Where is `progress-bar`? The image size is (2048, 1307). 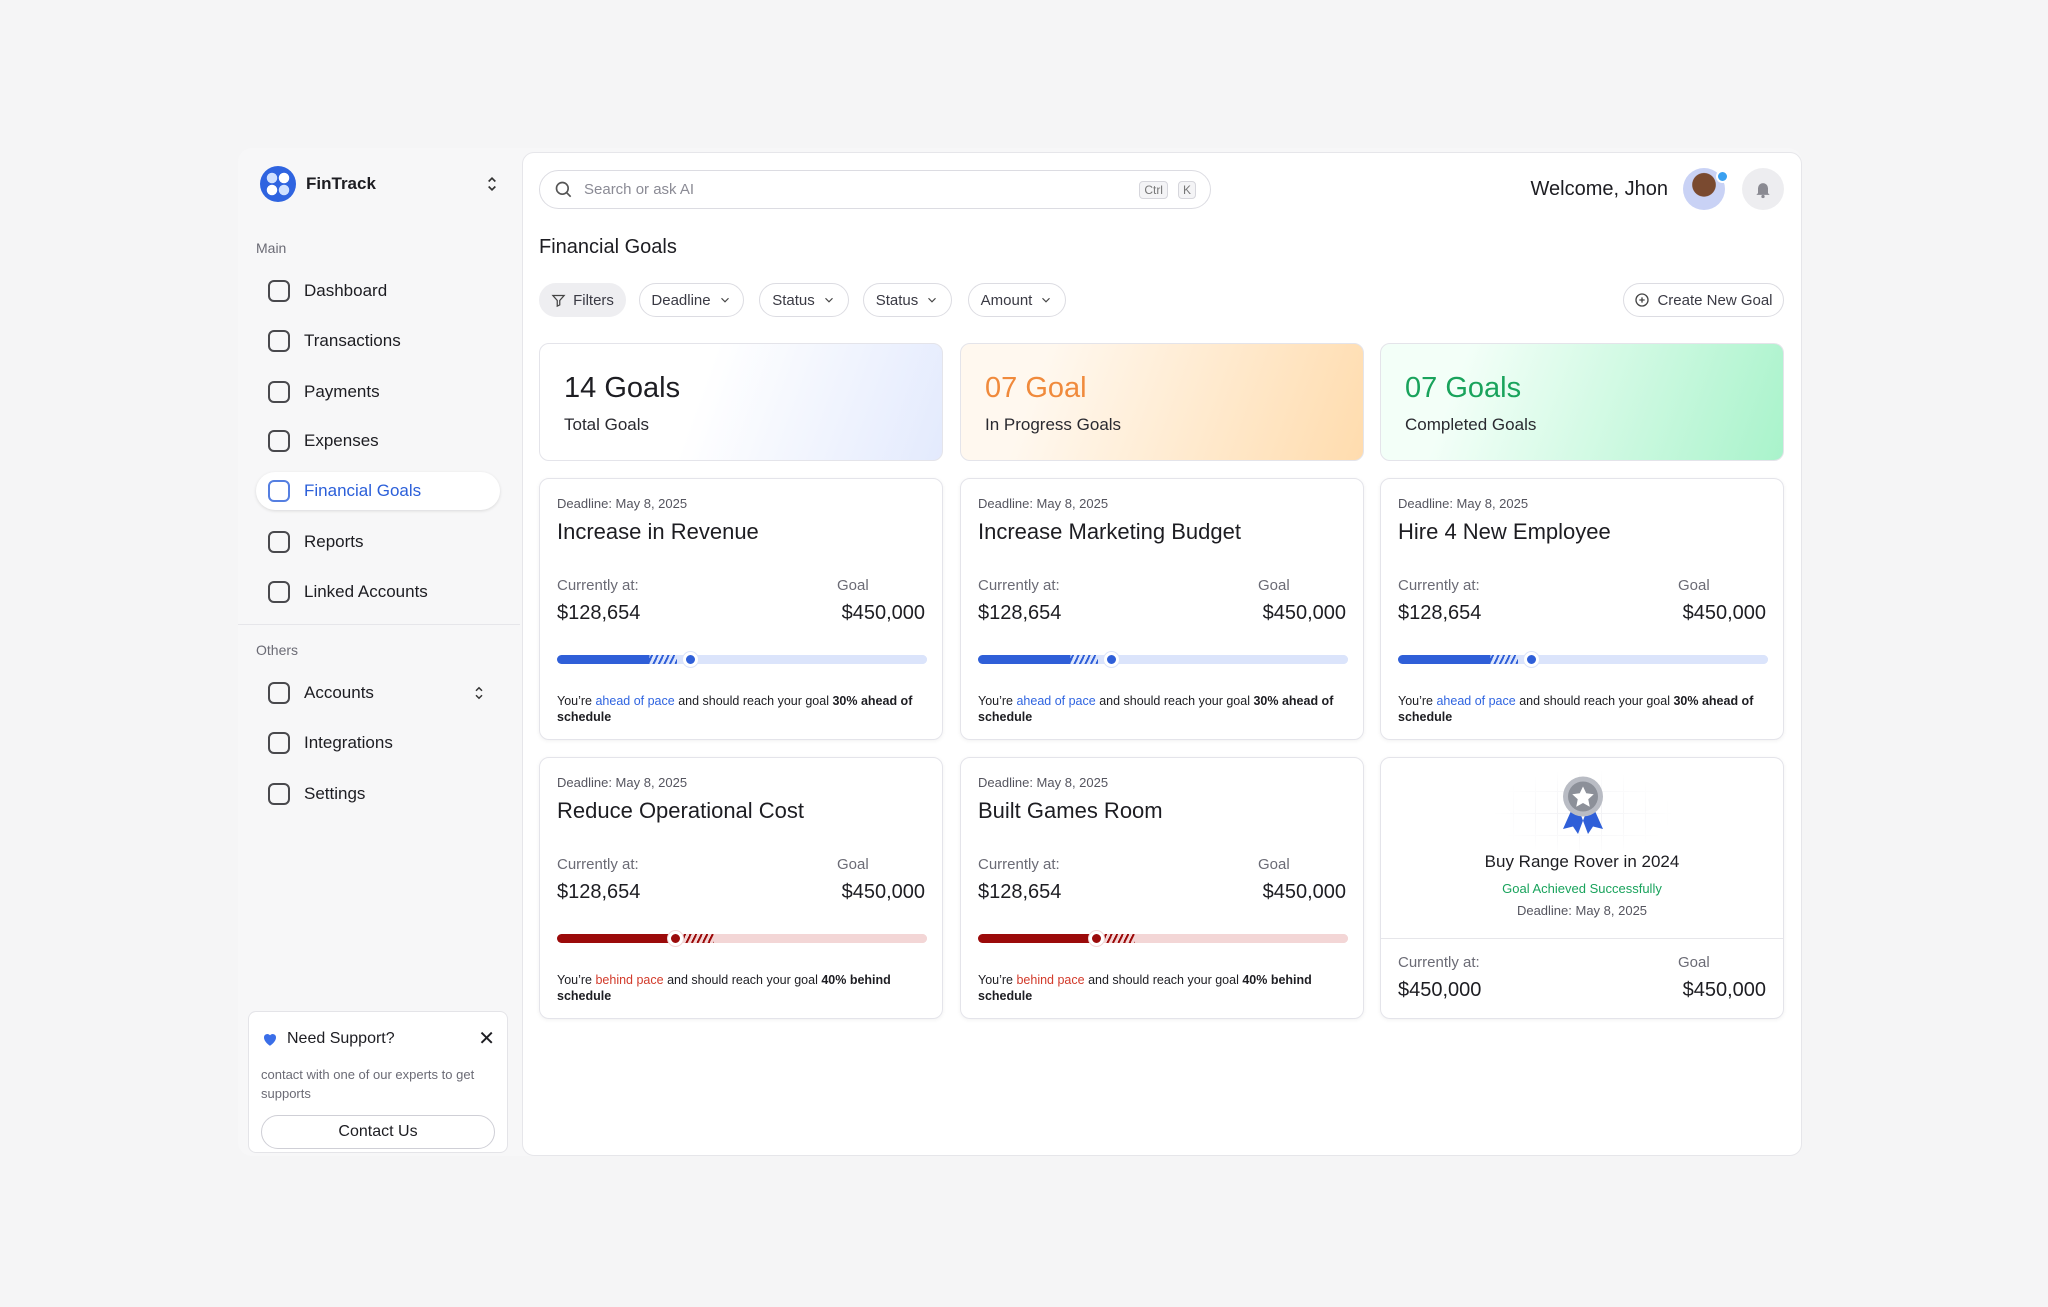
progress-bar is located at coordinates (742, 659).